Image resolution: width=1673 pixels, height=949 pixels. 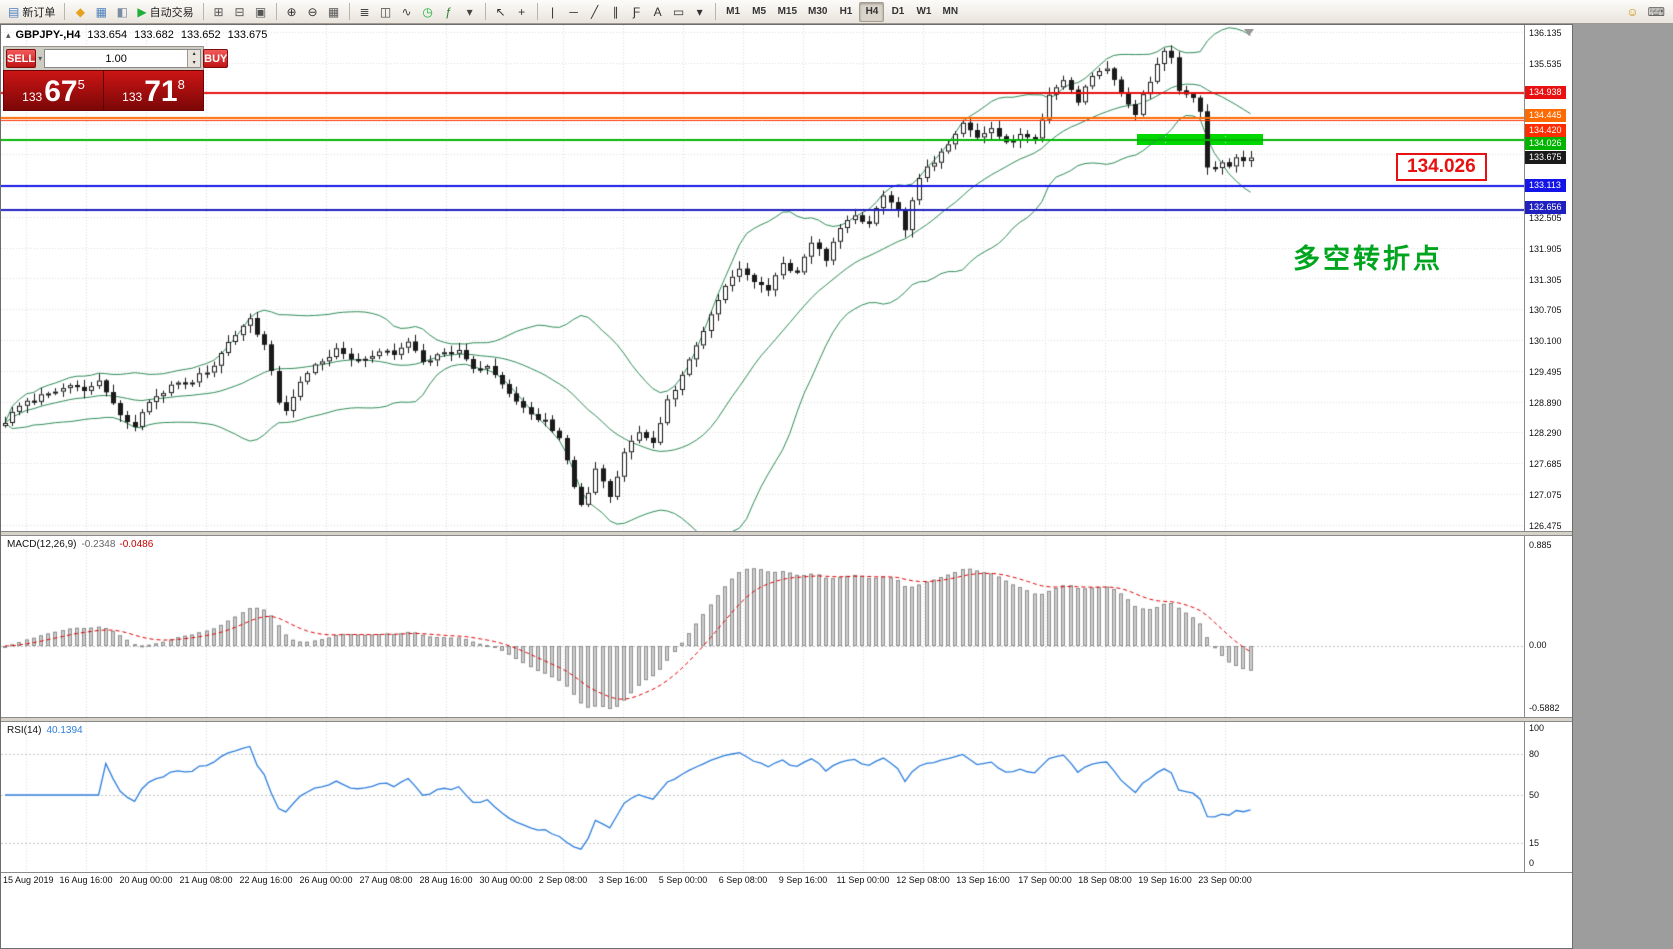 I want to click on navigator-button: ▦, so click(x=101, y=12).